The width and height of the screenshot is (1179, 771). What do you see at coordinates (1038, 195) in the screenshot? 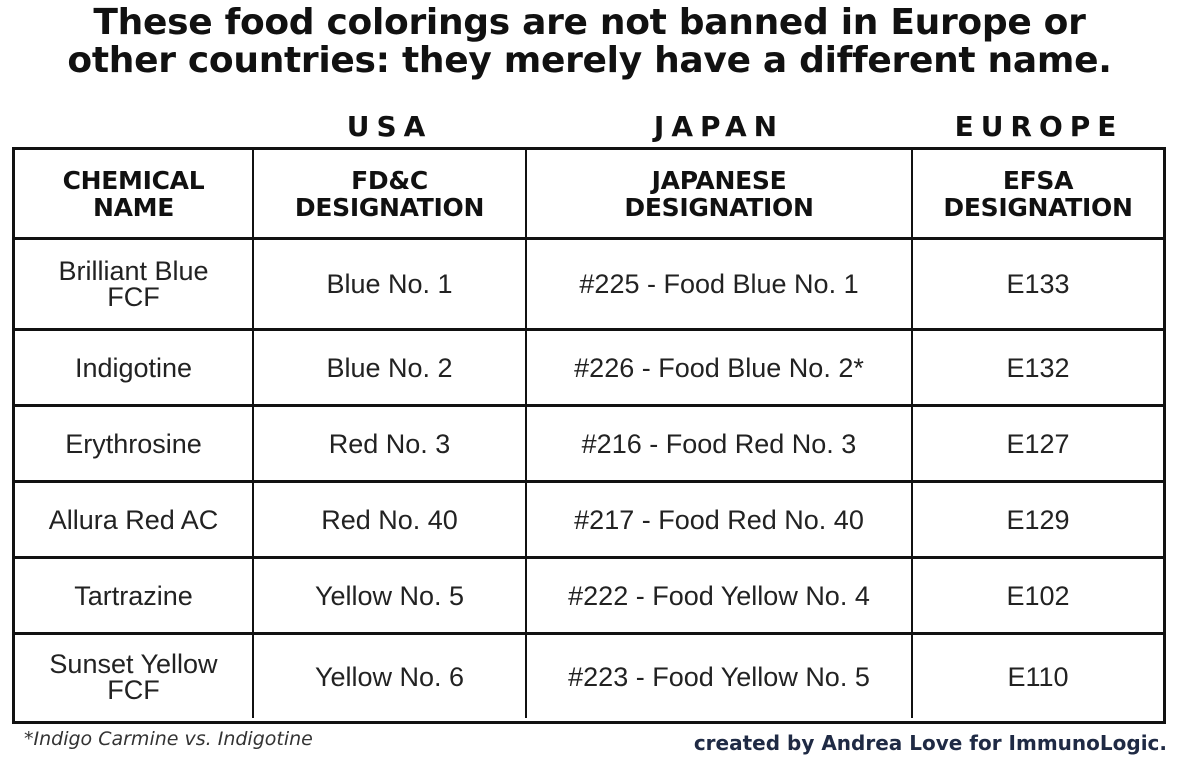
I see `header-efsa-designation: EFSA DESIGNATION` at bounding box center [1038, 195].